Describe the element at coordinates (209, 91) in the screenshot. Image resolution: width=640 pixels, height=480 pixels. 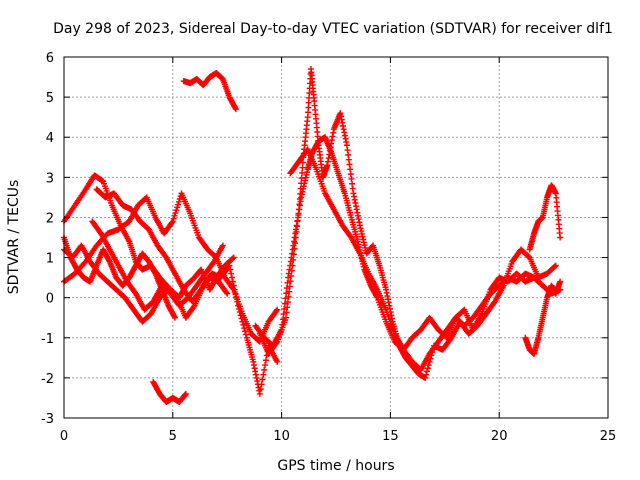
I see `series-trace-g` at that location.